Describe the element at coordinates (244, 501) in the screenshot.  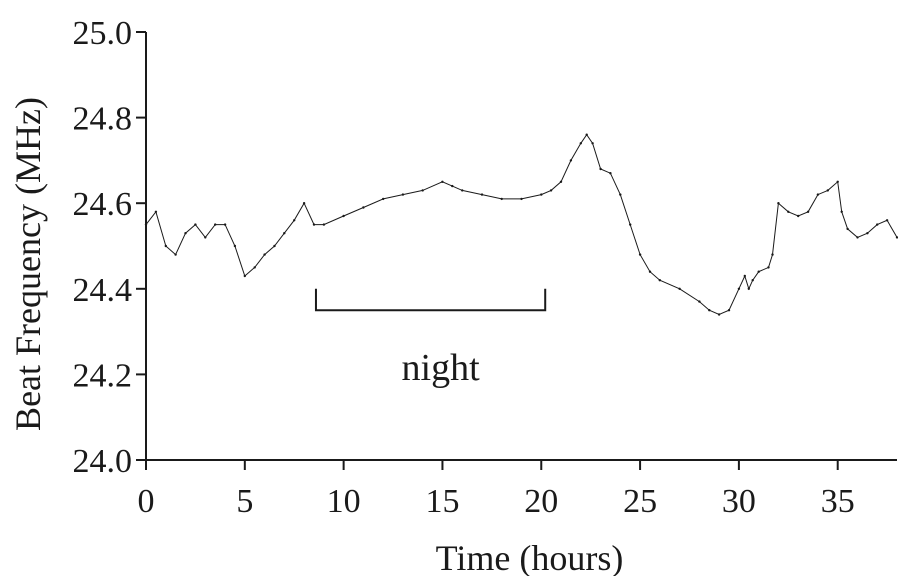
I see `x-tick-label: 5` at that location.